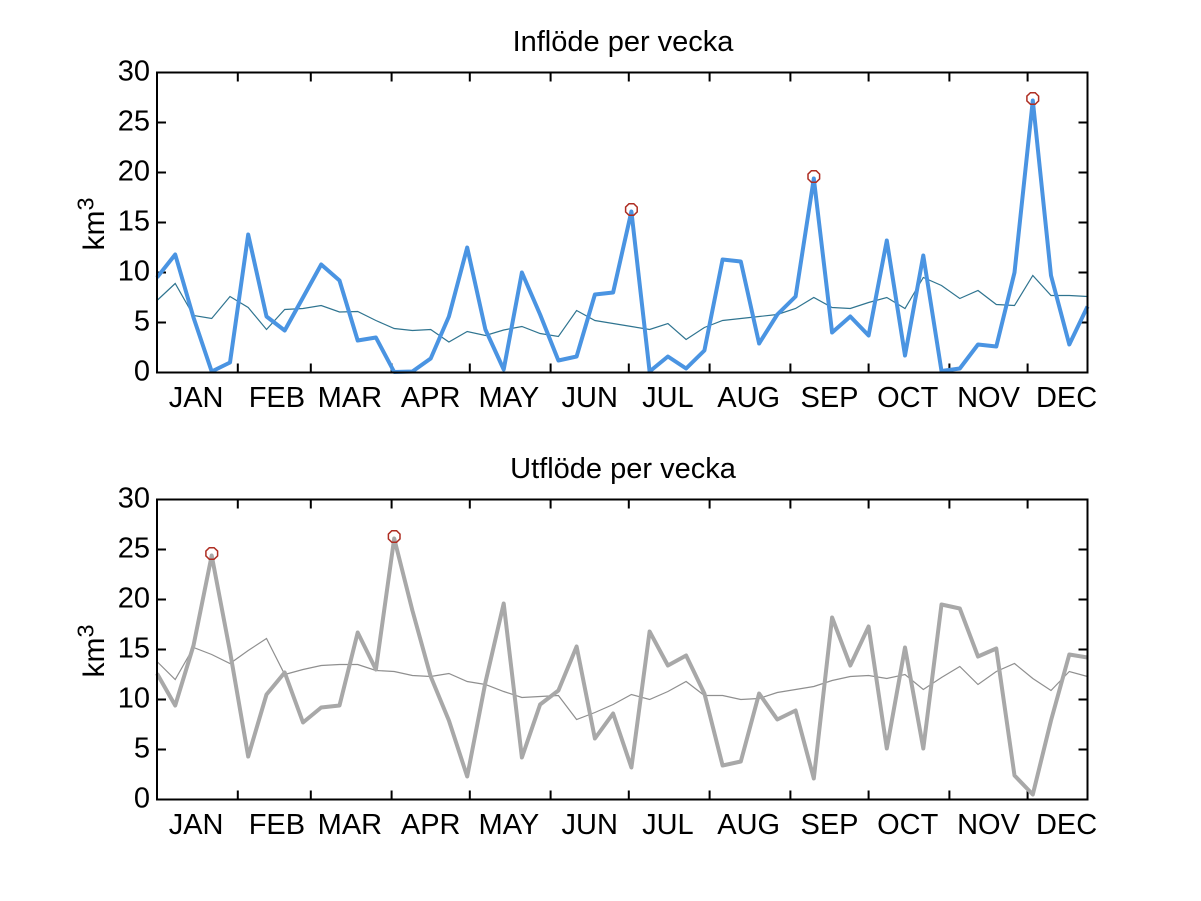 This screenshot has height=901, width=1201. Describe the element at coordinates (623, 469) in the screenshot. I see `svg-text: Utflöde per vecka` at that location.